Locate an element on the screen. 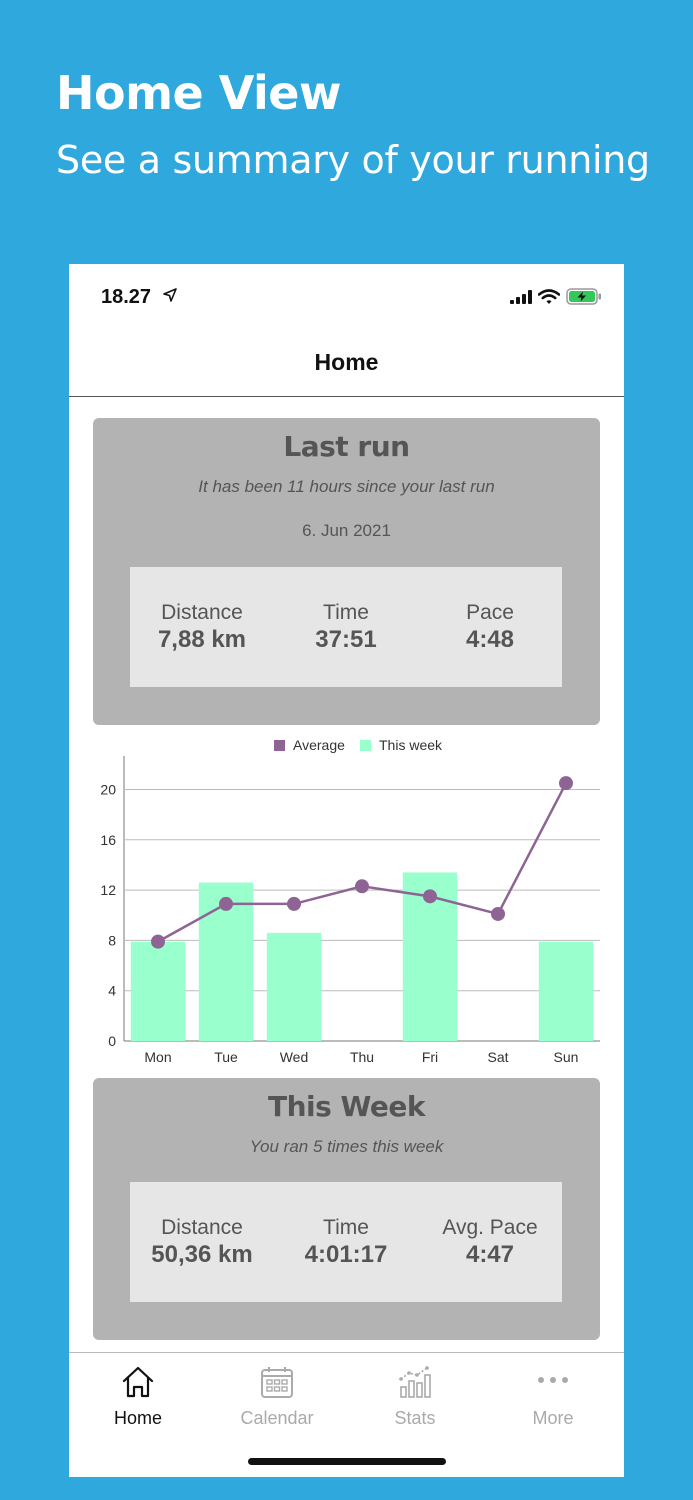 This screenshot has height=1500, width=693. bar-mon is located at coordinates (158, 991).